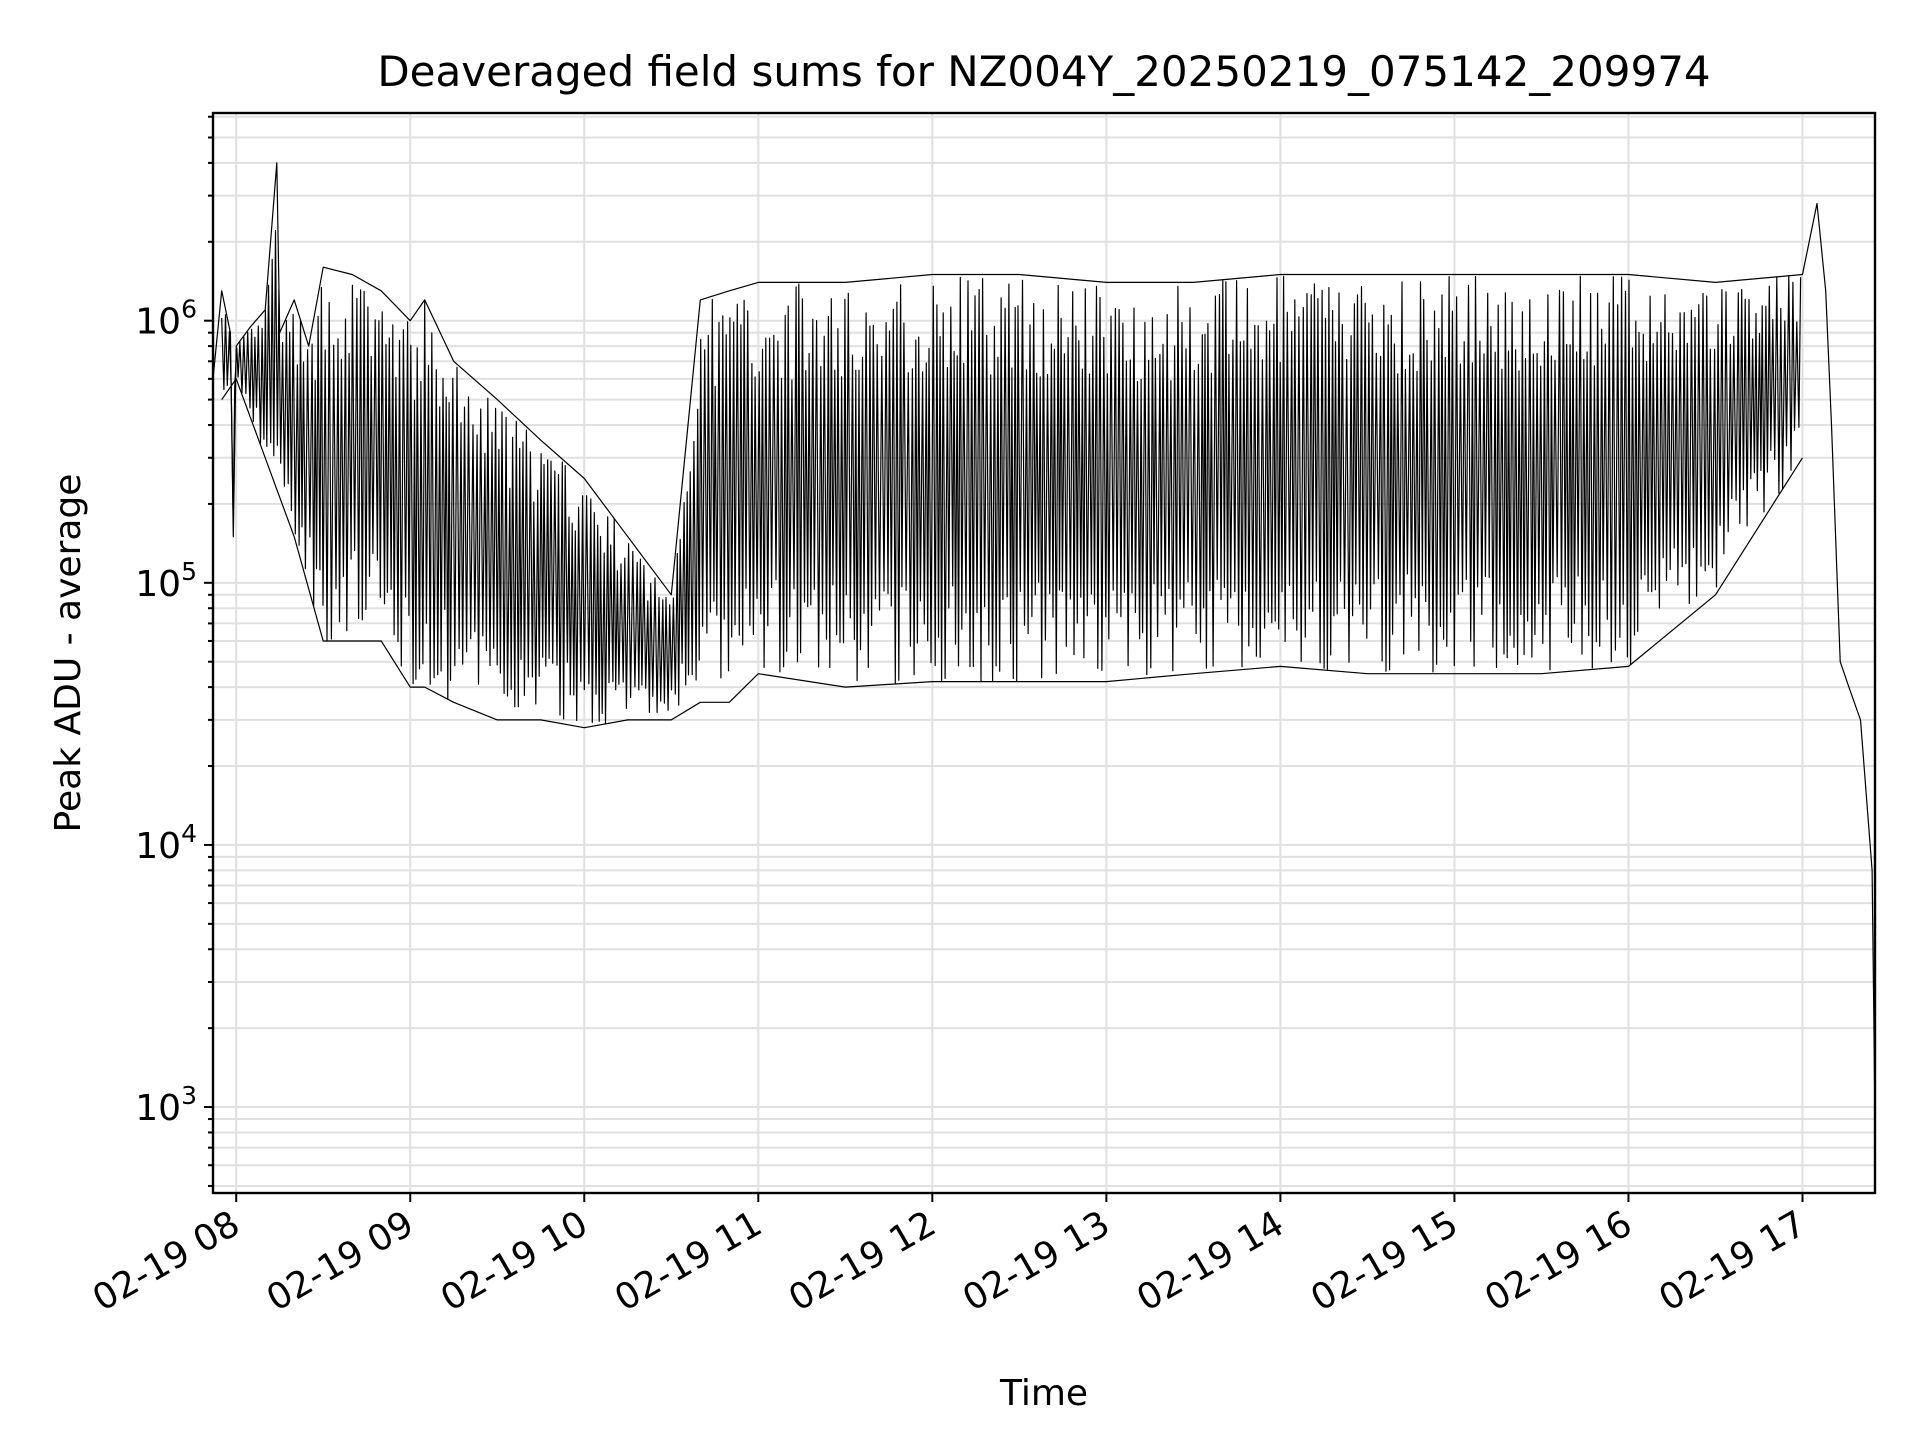 The width and height of the screenshot is (1920, 1440). I want to click on x-tick-label: 02-19 14, so click(1210, 1261).